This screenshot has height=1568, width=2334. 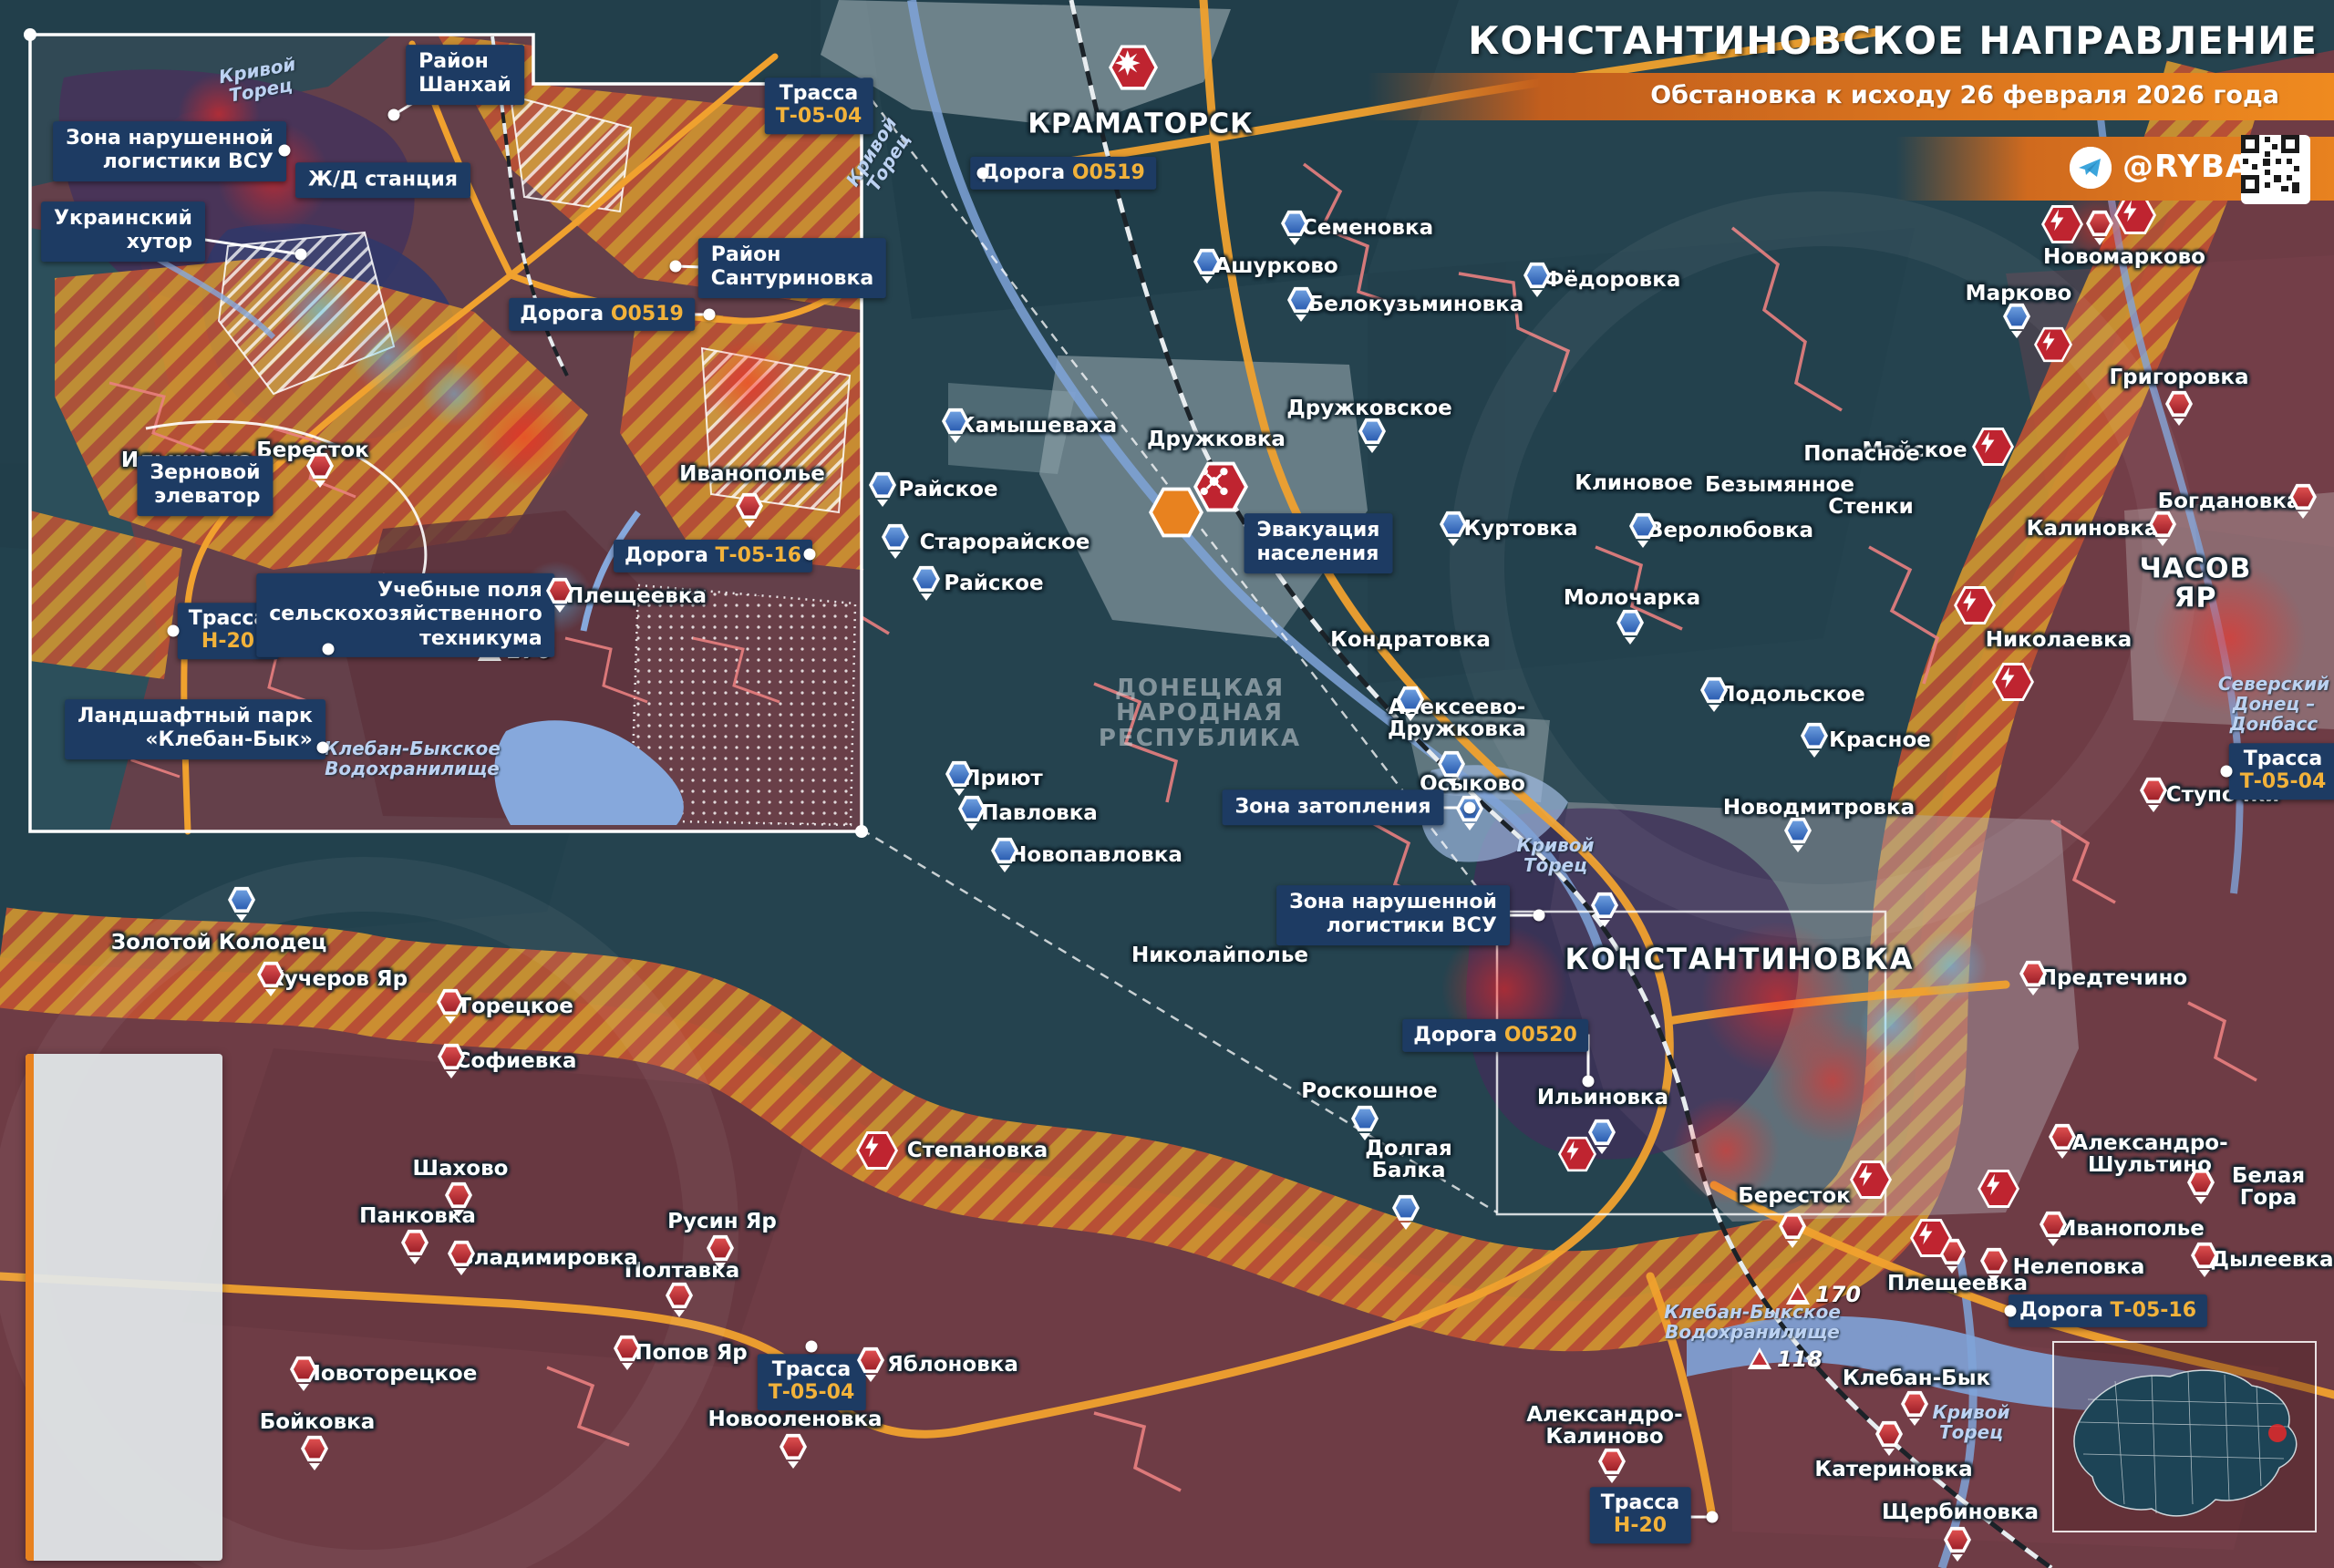 I want to click on settlement-label: Райское, so click(x=948, y=489).